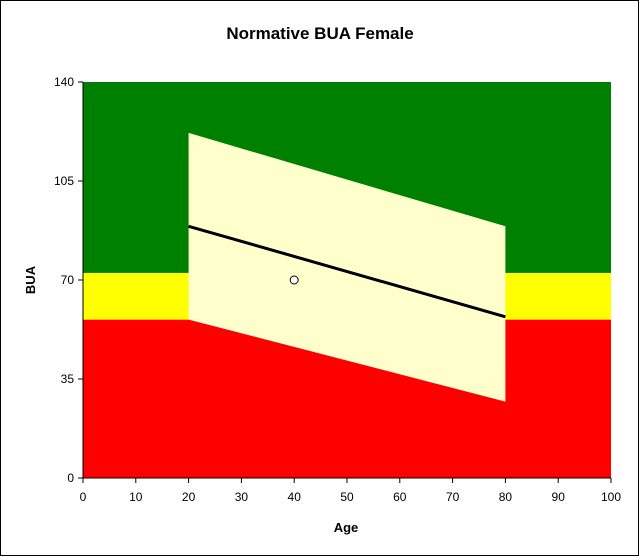 This screenshot has width=639, height=556. Describe the element at coordinates (559, 497) in the screenshot. I see `x-tick-label: 90` at that location.